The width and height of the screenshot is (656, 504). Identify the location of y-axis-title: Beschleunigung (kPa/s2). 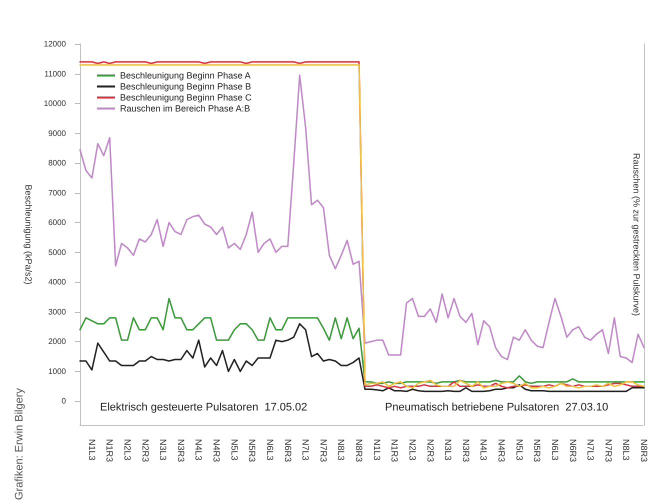
(28, 234).